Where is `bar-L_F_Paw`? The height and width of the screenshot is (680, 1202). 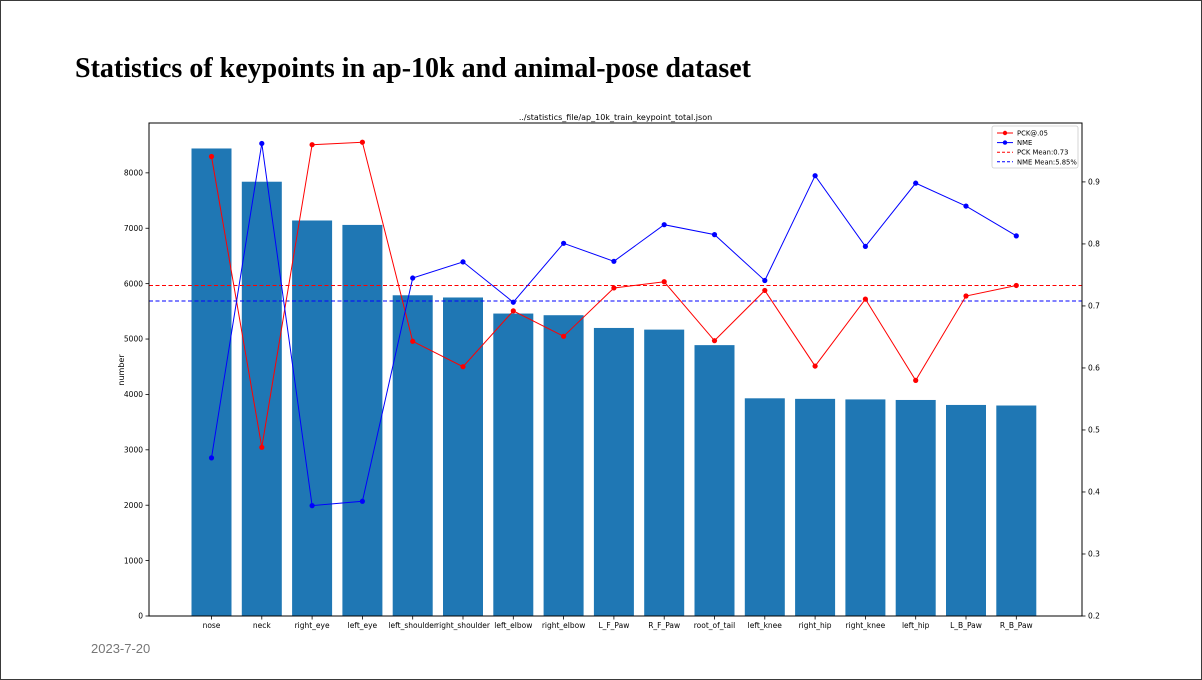 bar-L_F_Paw is located at coordinates (613, 471).